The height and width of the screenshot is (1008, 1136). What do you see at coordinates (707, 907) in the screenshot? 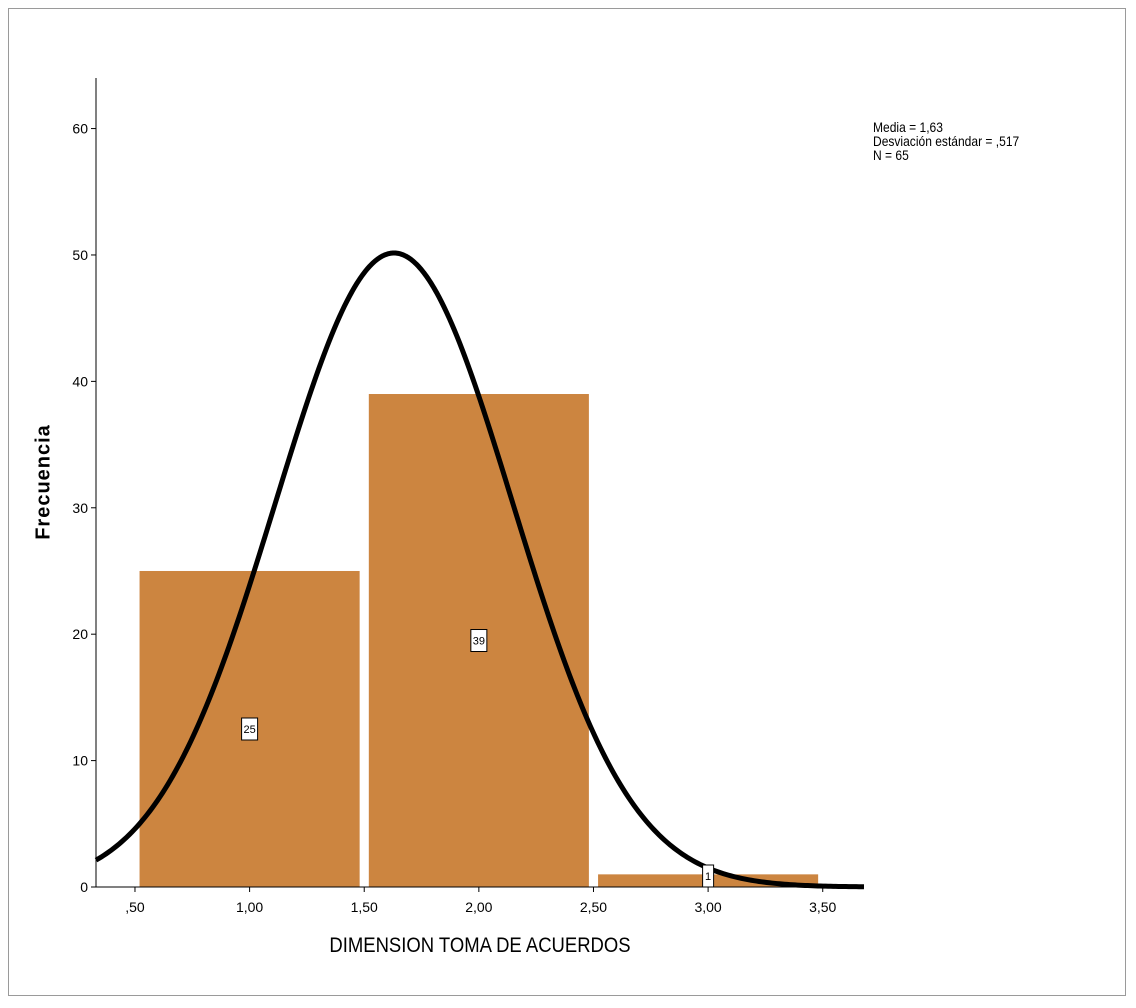
I see `x-tick-label: 3,00` at bounding box center [707, 907].